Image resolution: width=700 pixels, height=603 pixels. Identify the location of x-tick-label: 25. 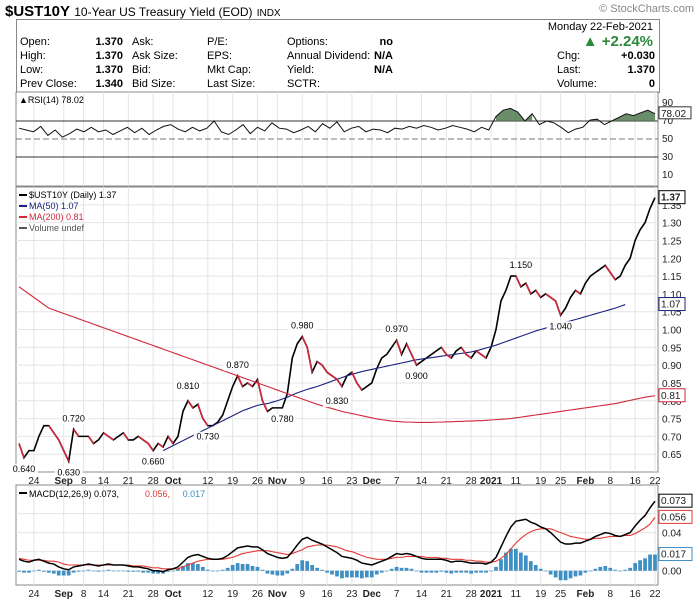
(561, 481).